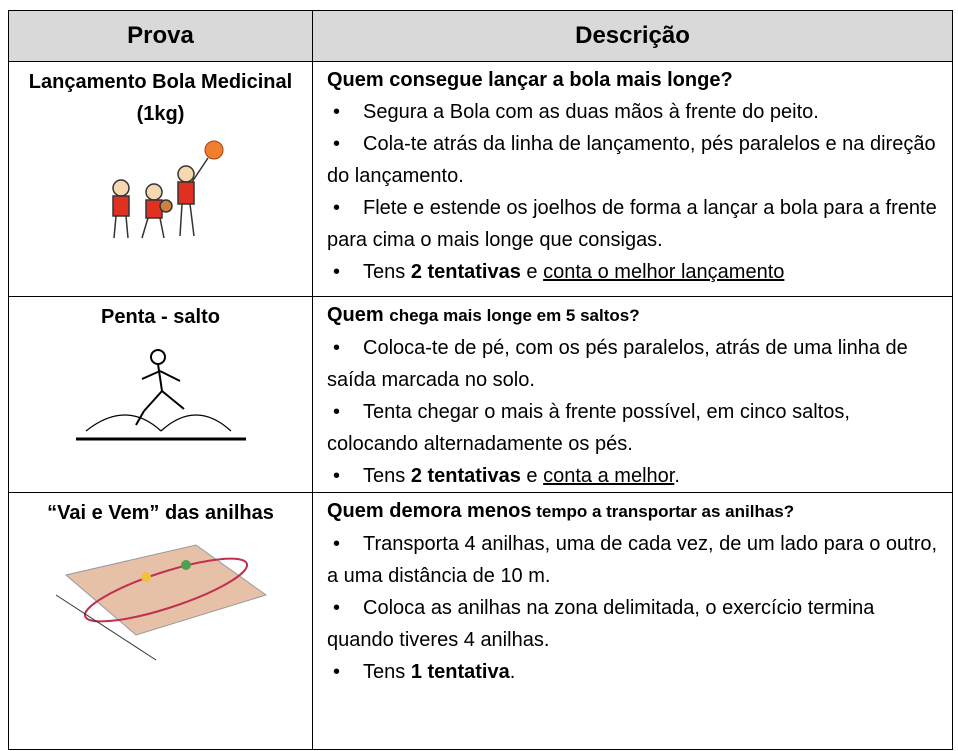  I want to click on bullet-item: Tens 1 tentativa., so click(634, 672).